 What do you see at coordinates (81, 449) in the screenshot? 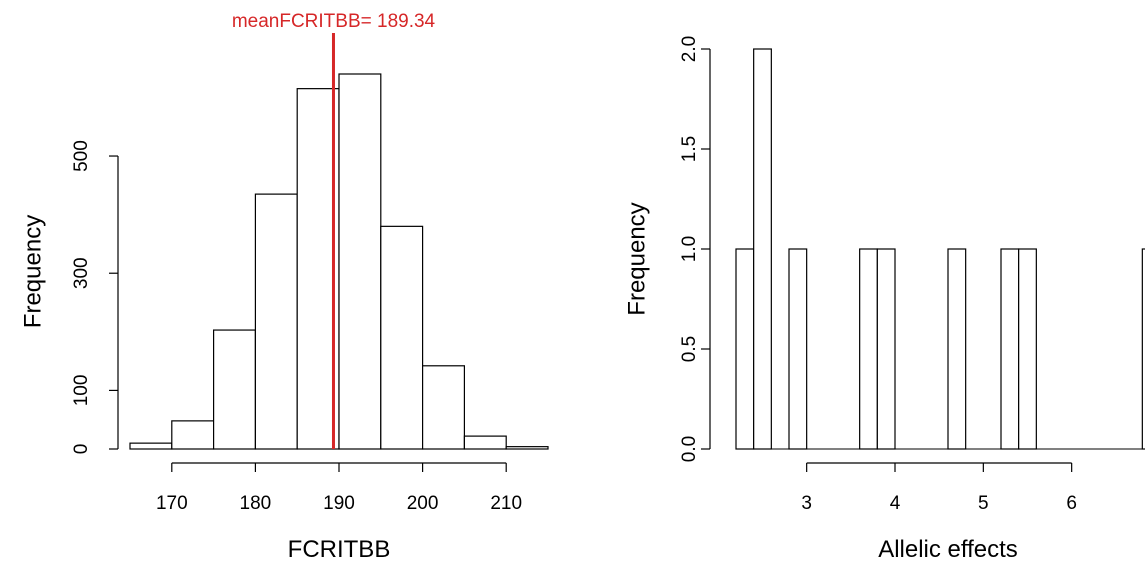
I see `y-tick-label: 0` at bounding box center [81, 449].